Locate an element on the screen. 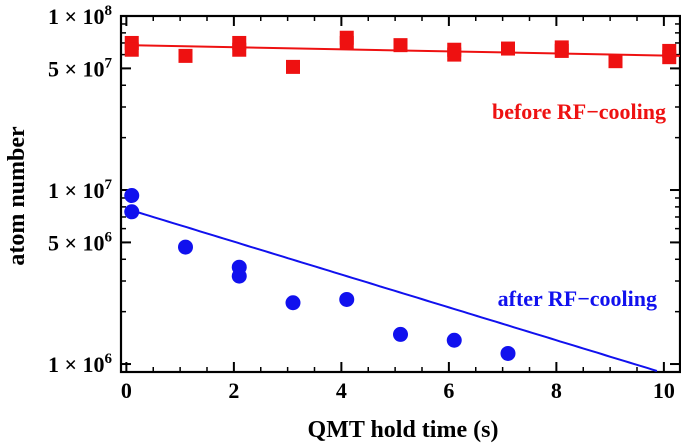 This screenshot has height=445, width=681. x-tick-label: 0 is located at coordinates (126, 390).